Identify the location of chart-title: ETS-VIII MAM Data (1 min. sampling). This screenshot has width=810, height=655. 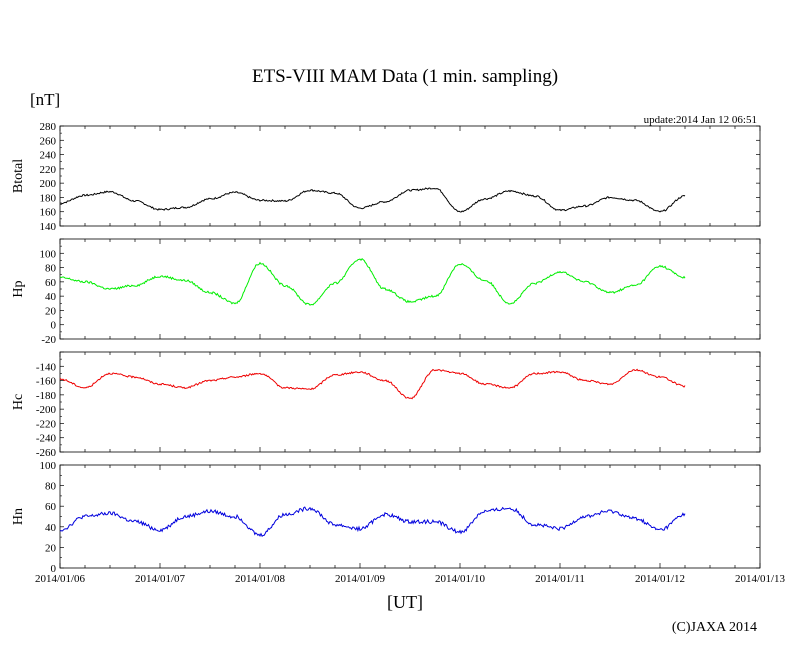
(405, 76).